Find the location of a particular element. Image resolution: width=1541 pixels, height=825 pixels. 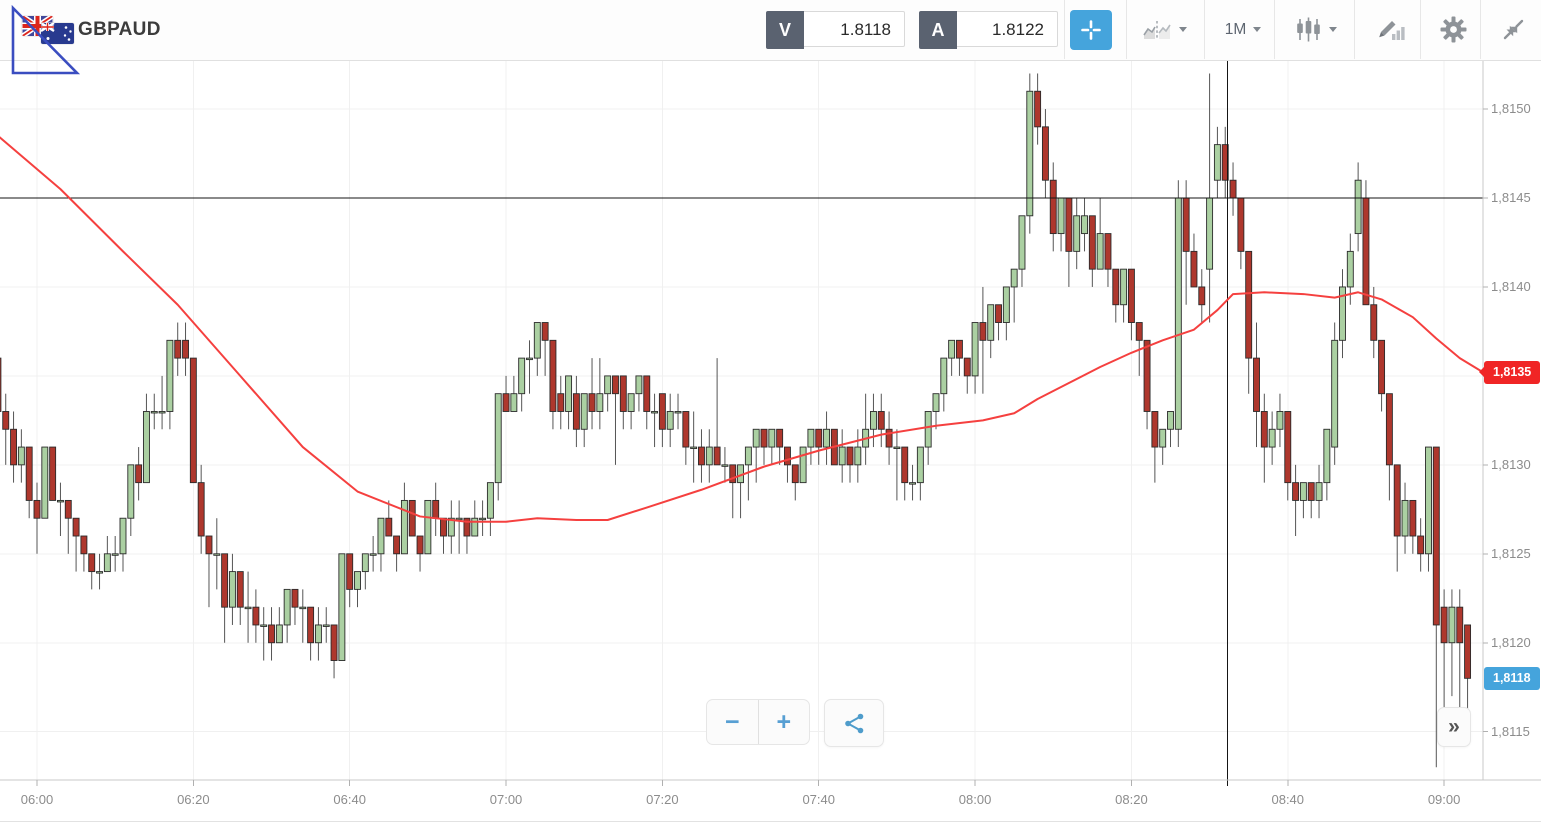

crosshair-button is located at coordinates (1091, 30).